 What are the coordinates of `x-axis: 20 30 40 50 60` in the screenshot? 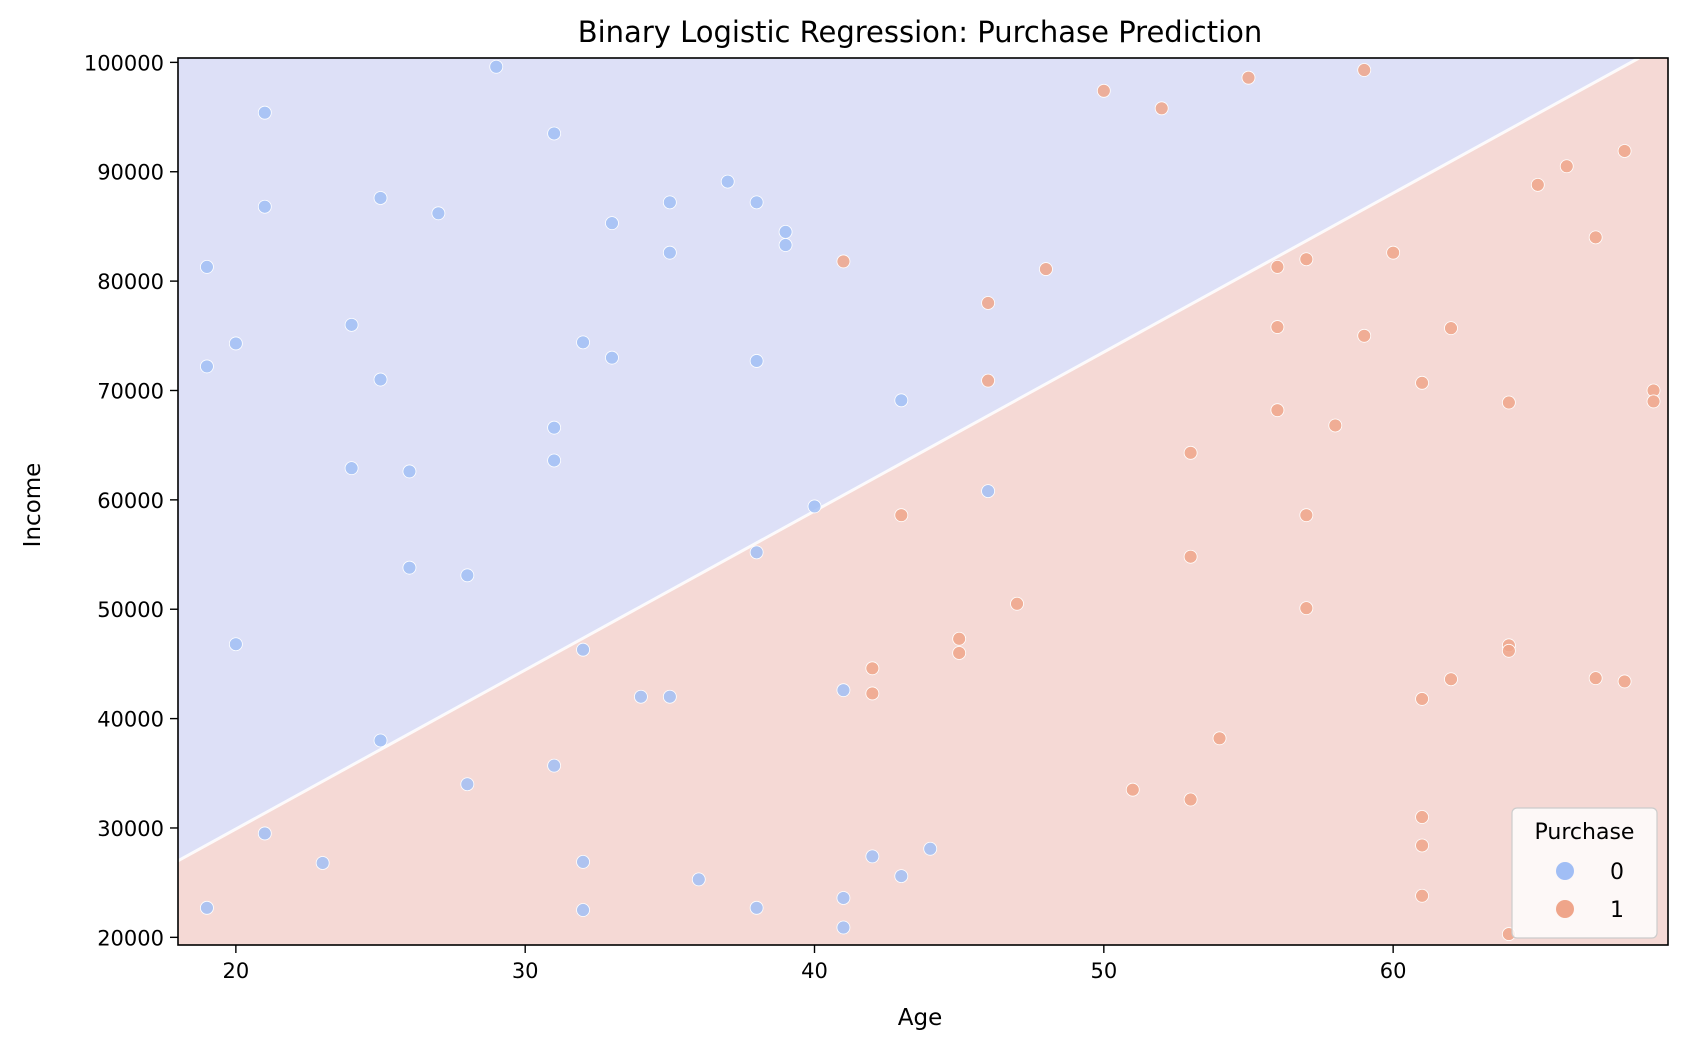 It's located at (814, 964).